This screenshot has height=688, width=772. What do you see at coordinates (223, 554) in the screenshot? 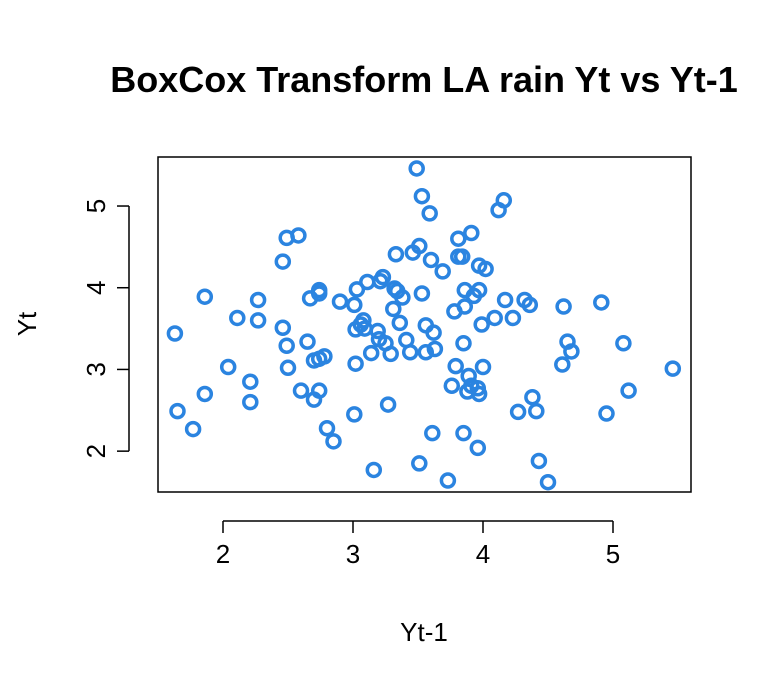
I see `x-tick-label: 2` at bounding box center [223, 554].